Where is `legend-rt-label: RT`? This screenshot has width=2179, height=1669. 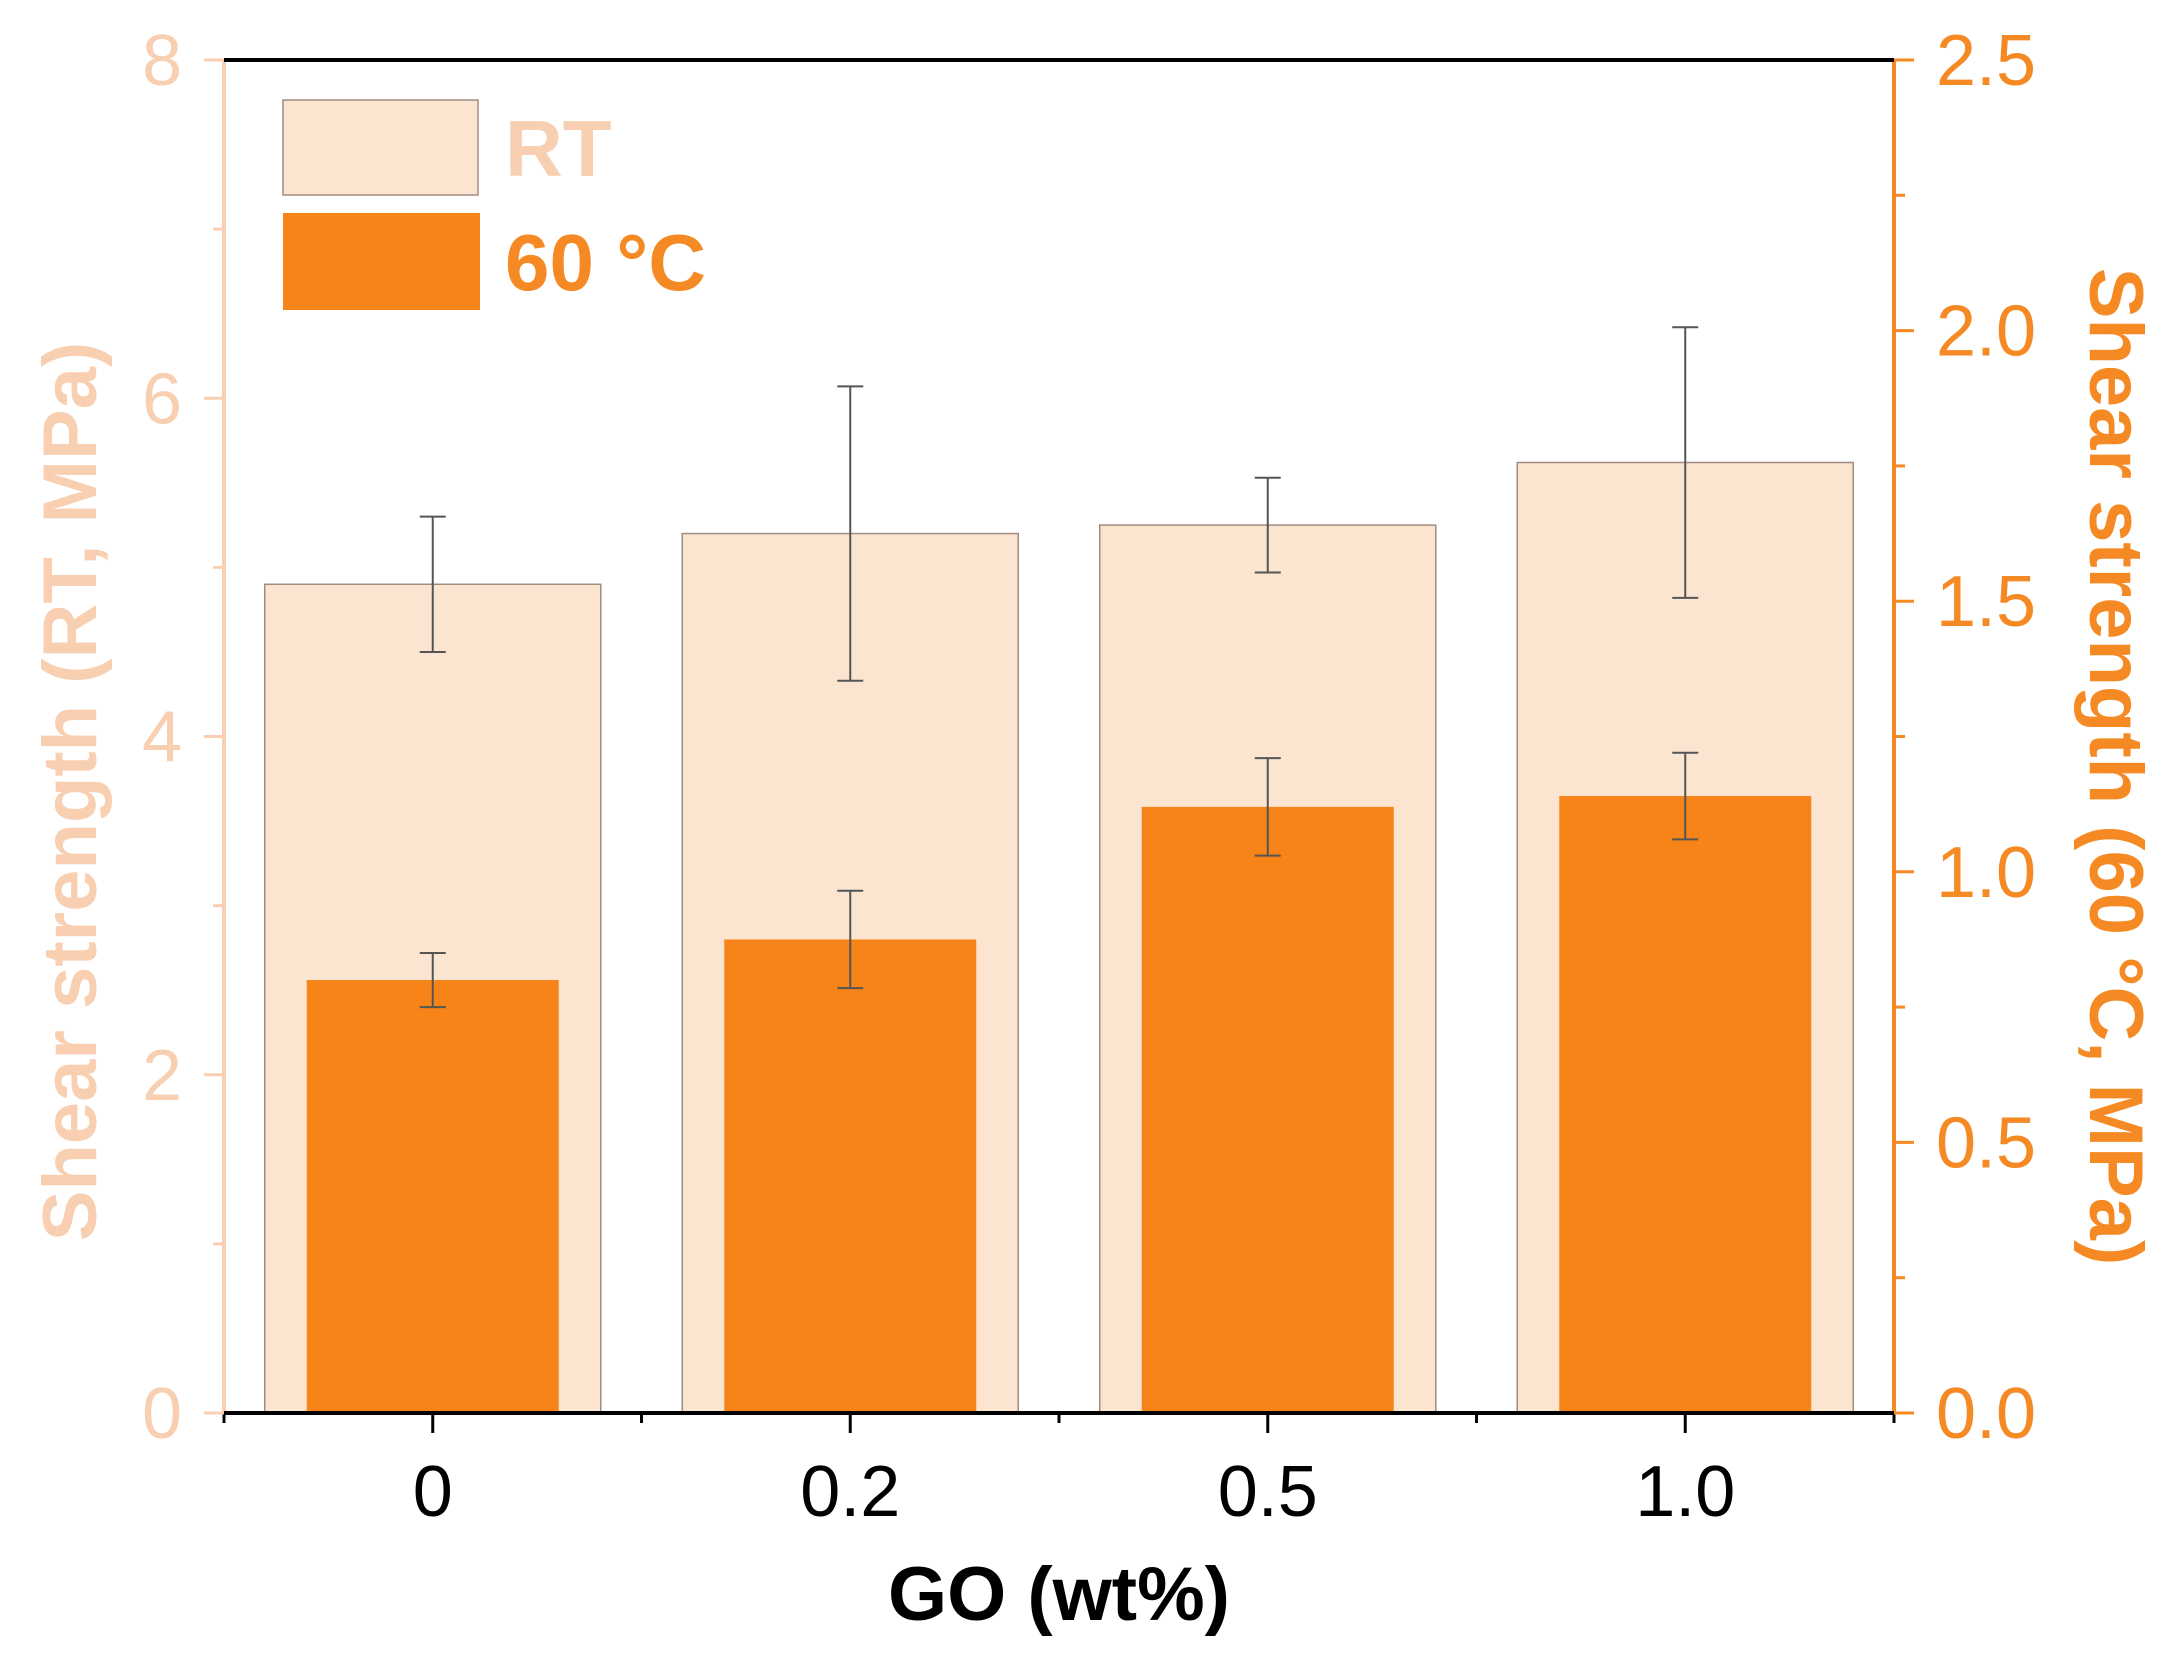 legend-rt-label: RT is located at coordinates (558, 148).